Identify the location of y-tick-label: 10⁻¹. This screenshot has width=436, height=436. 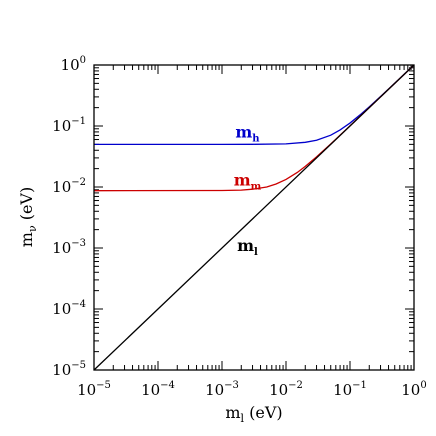
(69, 125).